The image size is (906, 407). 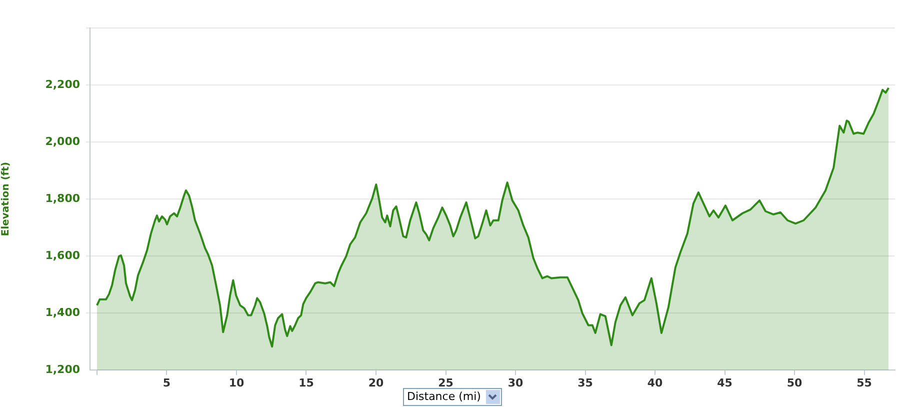 I want to click on x-axis-title: Distance (mi), so click(x=444, y=397).